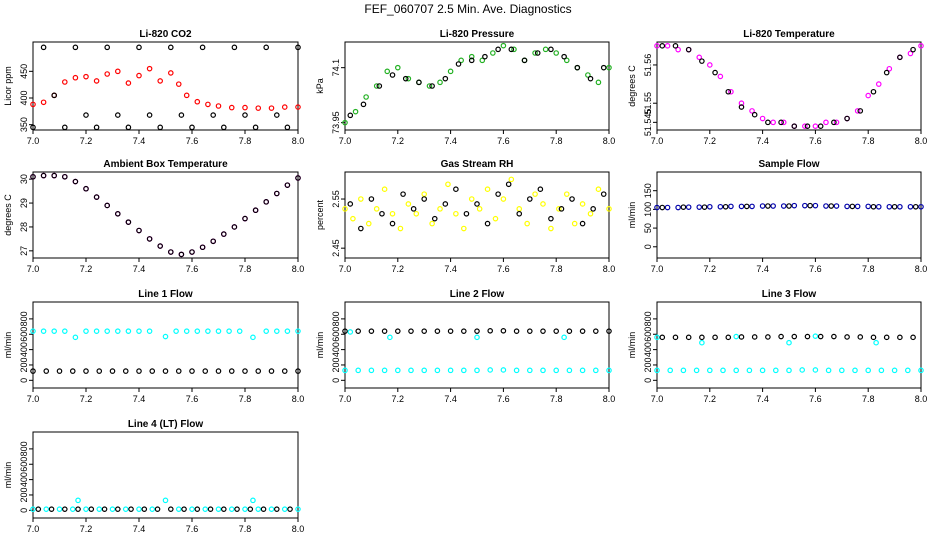  Describe the element at coordinates (24, 97) in the screenshot. I see `y-tick-label: 400` at that location.